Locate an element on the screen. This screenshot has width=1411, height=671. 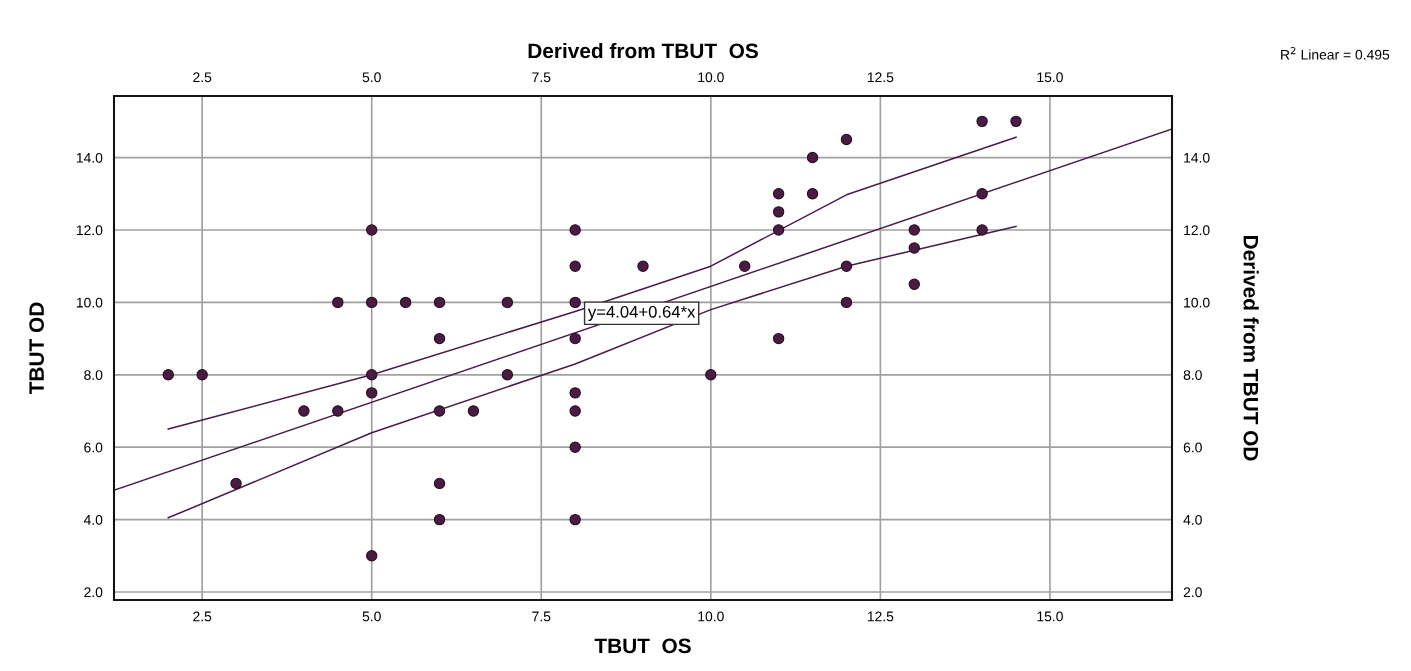
y2-tick-label: 8.0 is located at coordinates (1192, 375).